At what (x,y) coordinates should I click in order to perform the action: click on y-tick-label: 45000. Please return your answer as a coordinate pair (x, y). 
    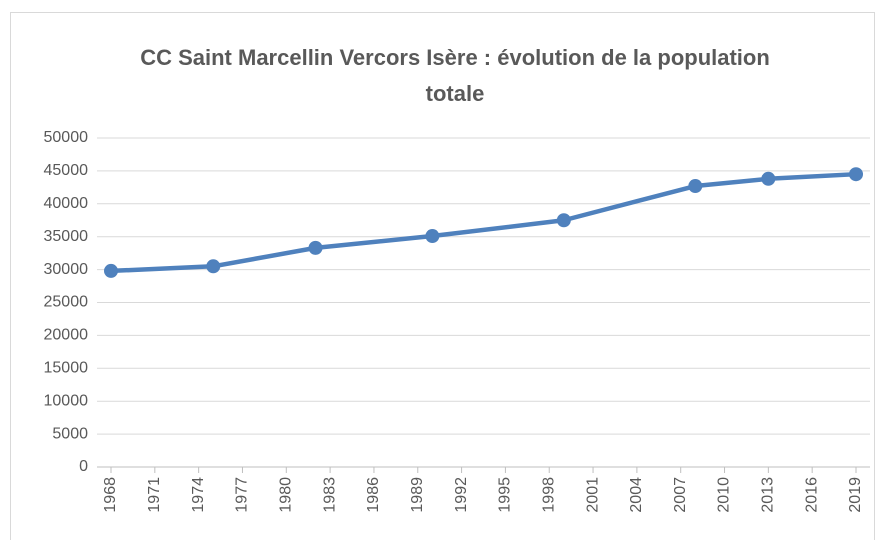
    Looking at the image, I should click on (66, 170).